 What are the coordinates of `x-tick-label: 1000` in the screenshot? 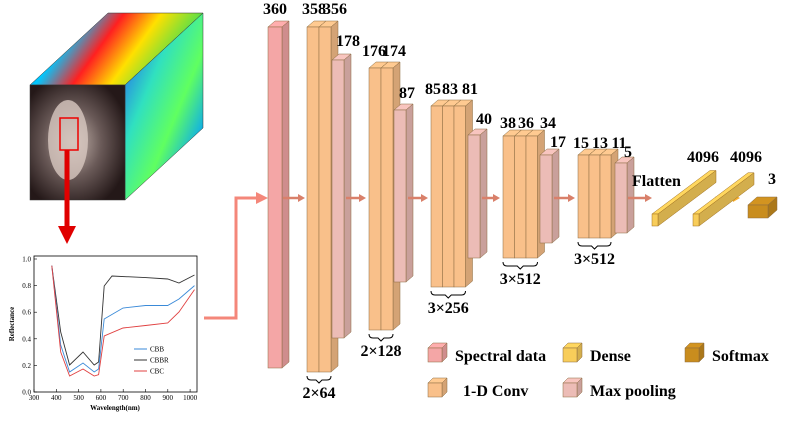 It's located at (190, 398).